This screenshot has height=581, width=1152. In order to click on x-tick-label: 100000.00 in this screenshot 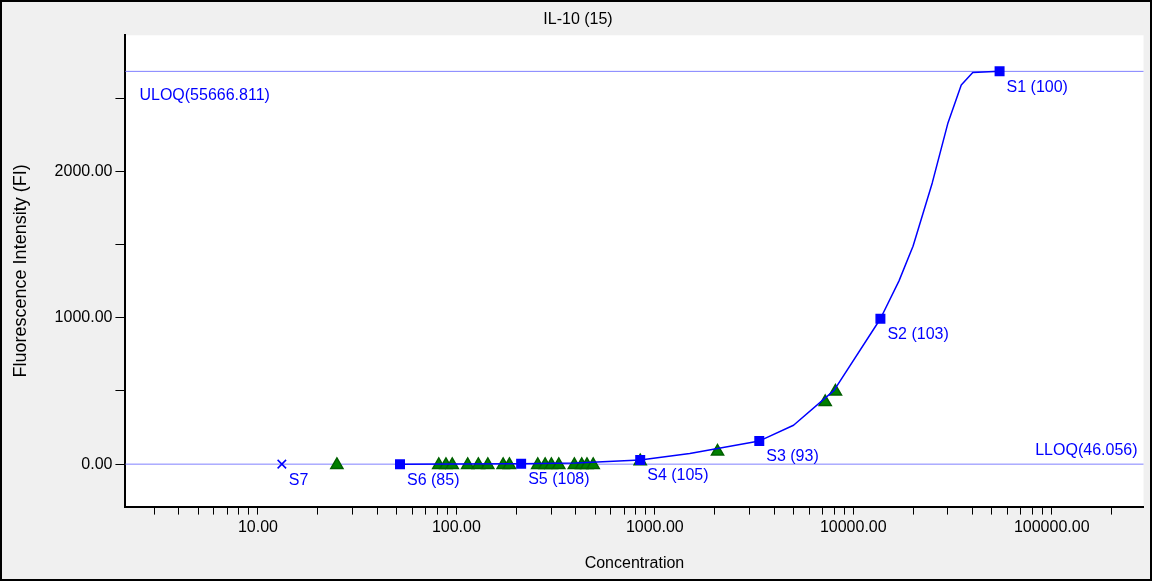, I will do `click(1051, 526)`.